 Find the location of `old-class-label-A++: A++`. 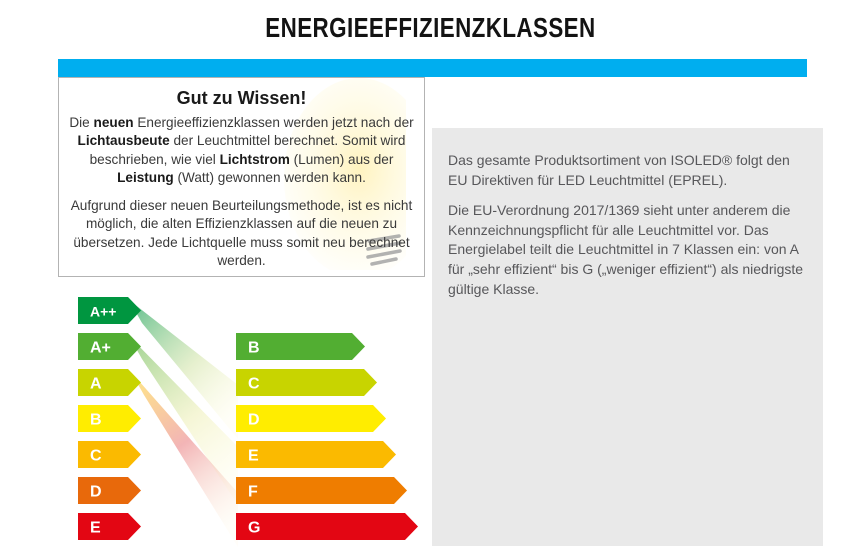

old-class-label-A++: A++ is located at coordinates (103, 312).